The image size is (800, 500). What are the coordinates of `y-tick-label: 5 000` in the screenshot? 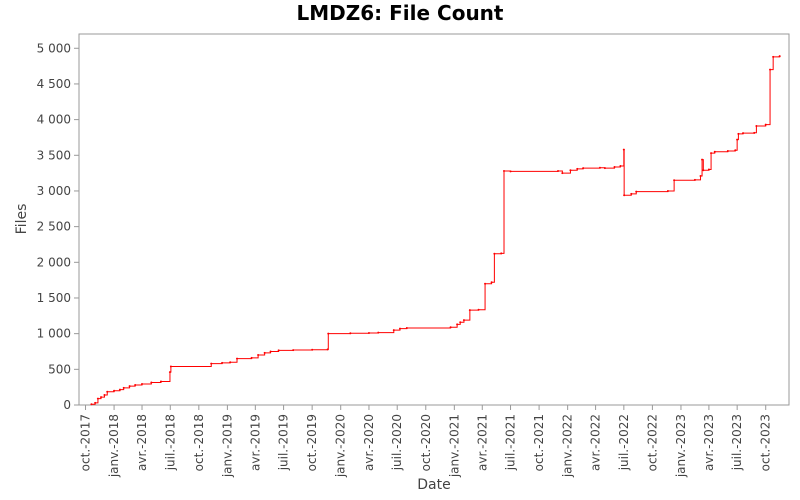 It's located at (54, 48).